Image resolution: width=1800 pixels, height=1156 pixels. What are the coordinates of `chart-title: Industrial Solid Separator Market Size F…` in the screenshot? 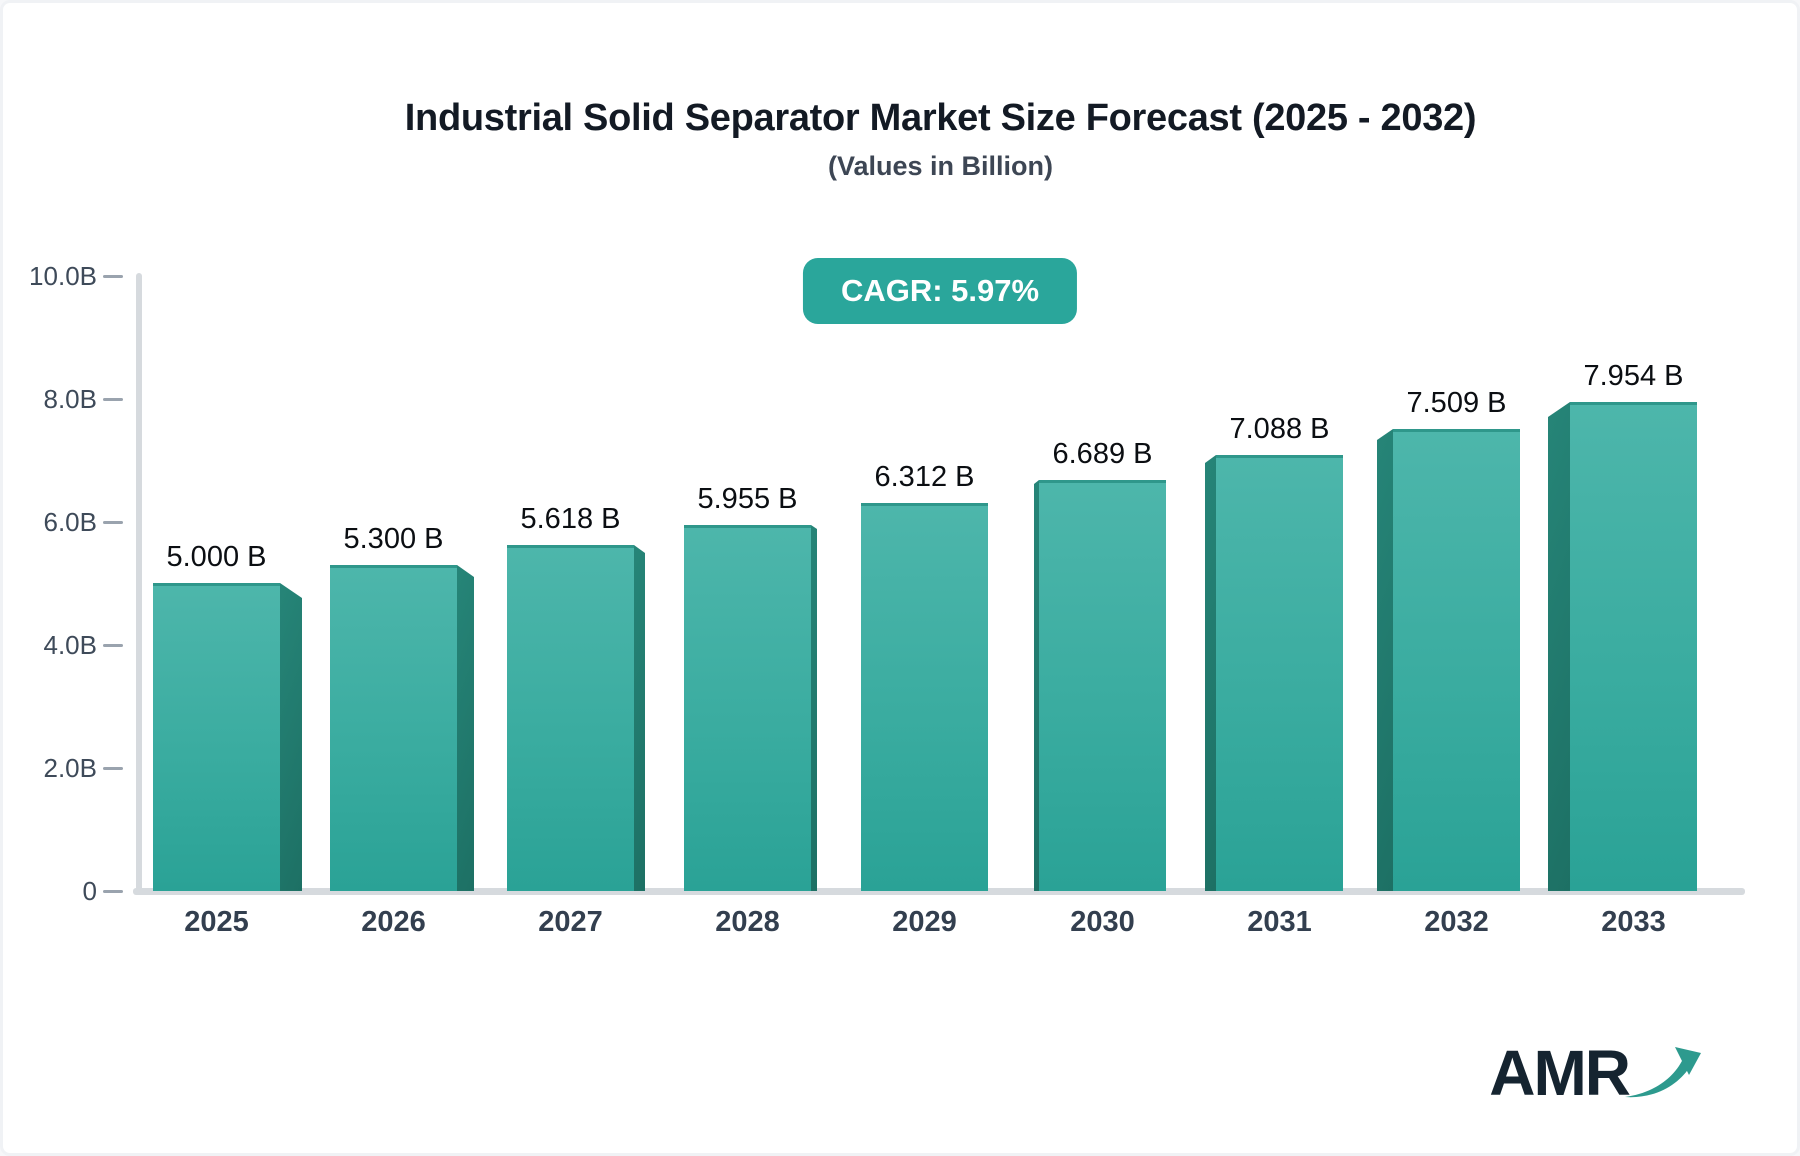 It's located at (940, 118).